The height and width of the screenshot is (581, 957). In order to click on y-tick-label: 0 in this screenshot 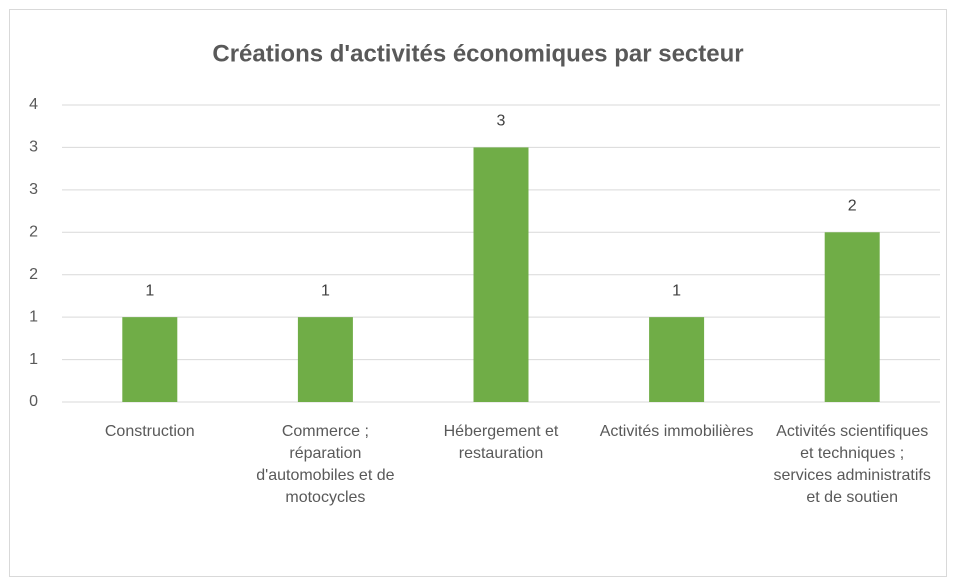, I will do `click(33, 401)`.